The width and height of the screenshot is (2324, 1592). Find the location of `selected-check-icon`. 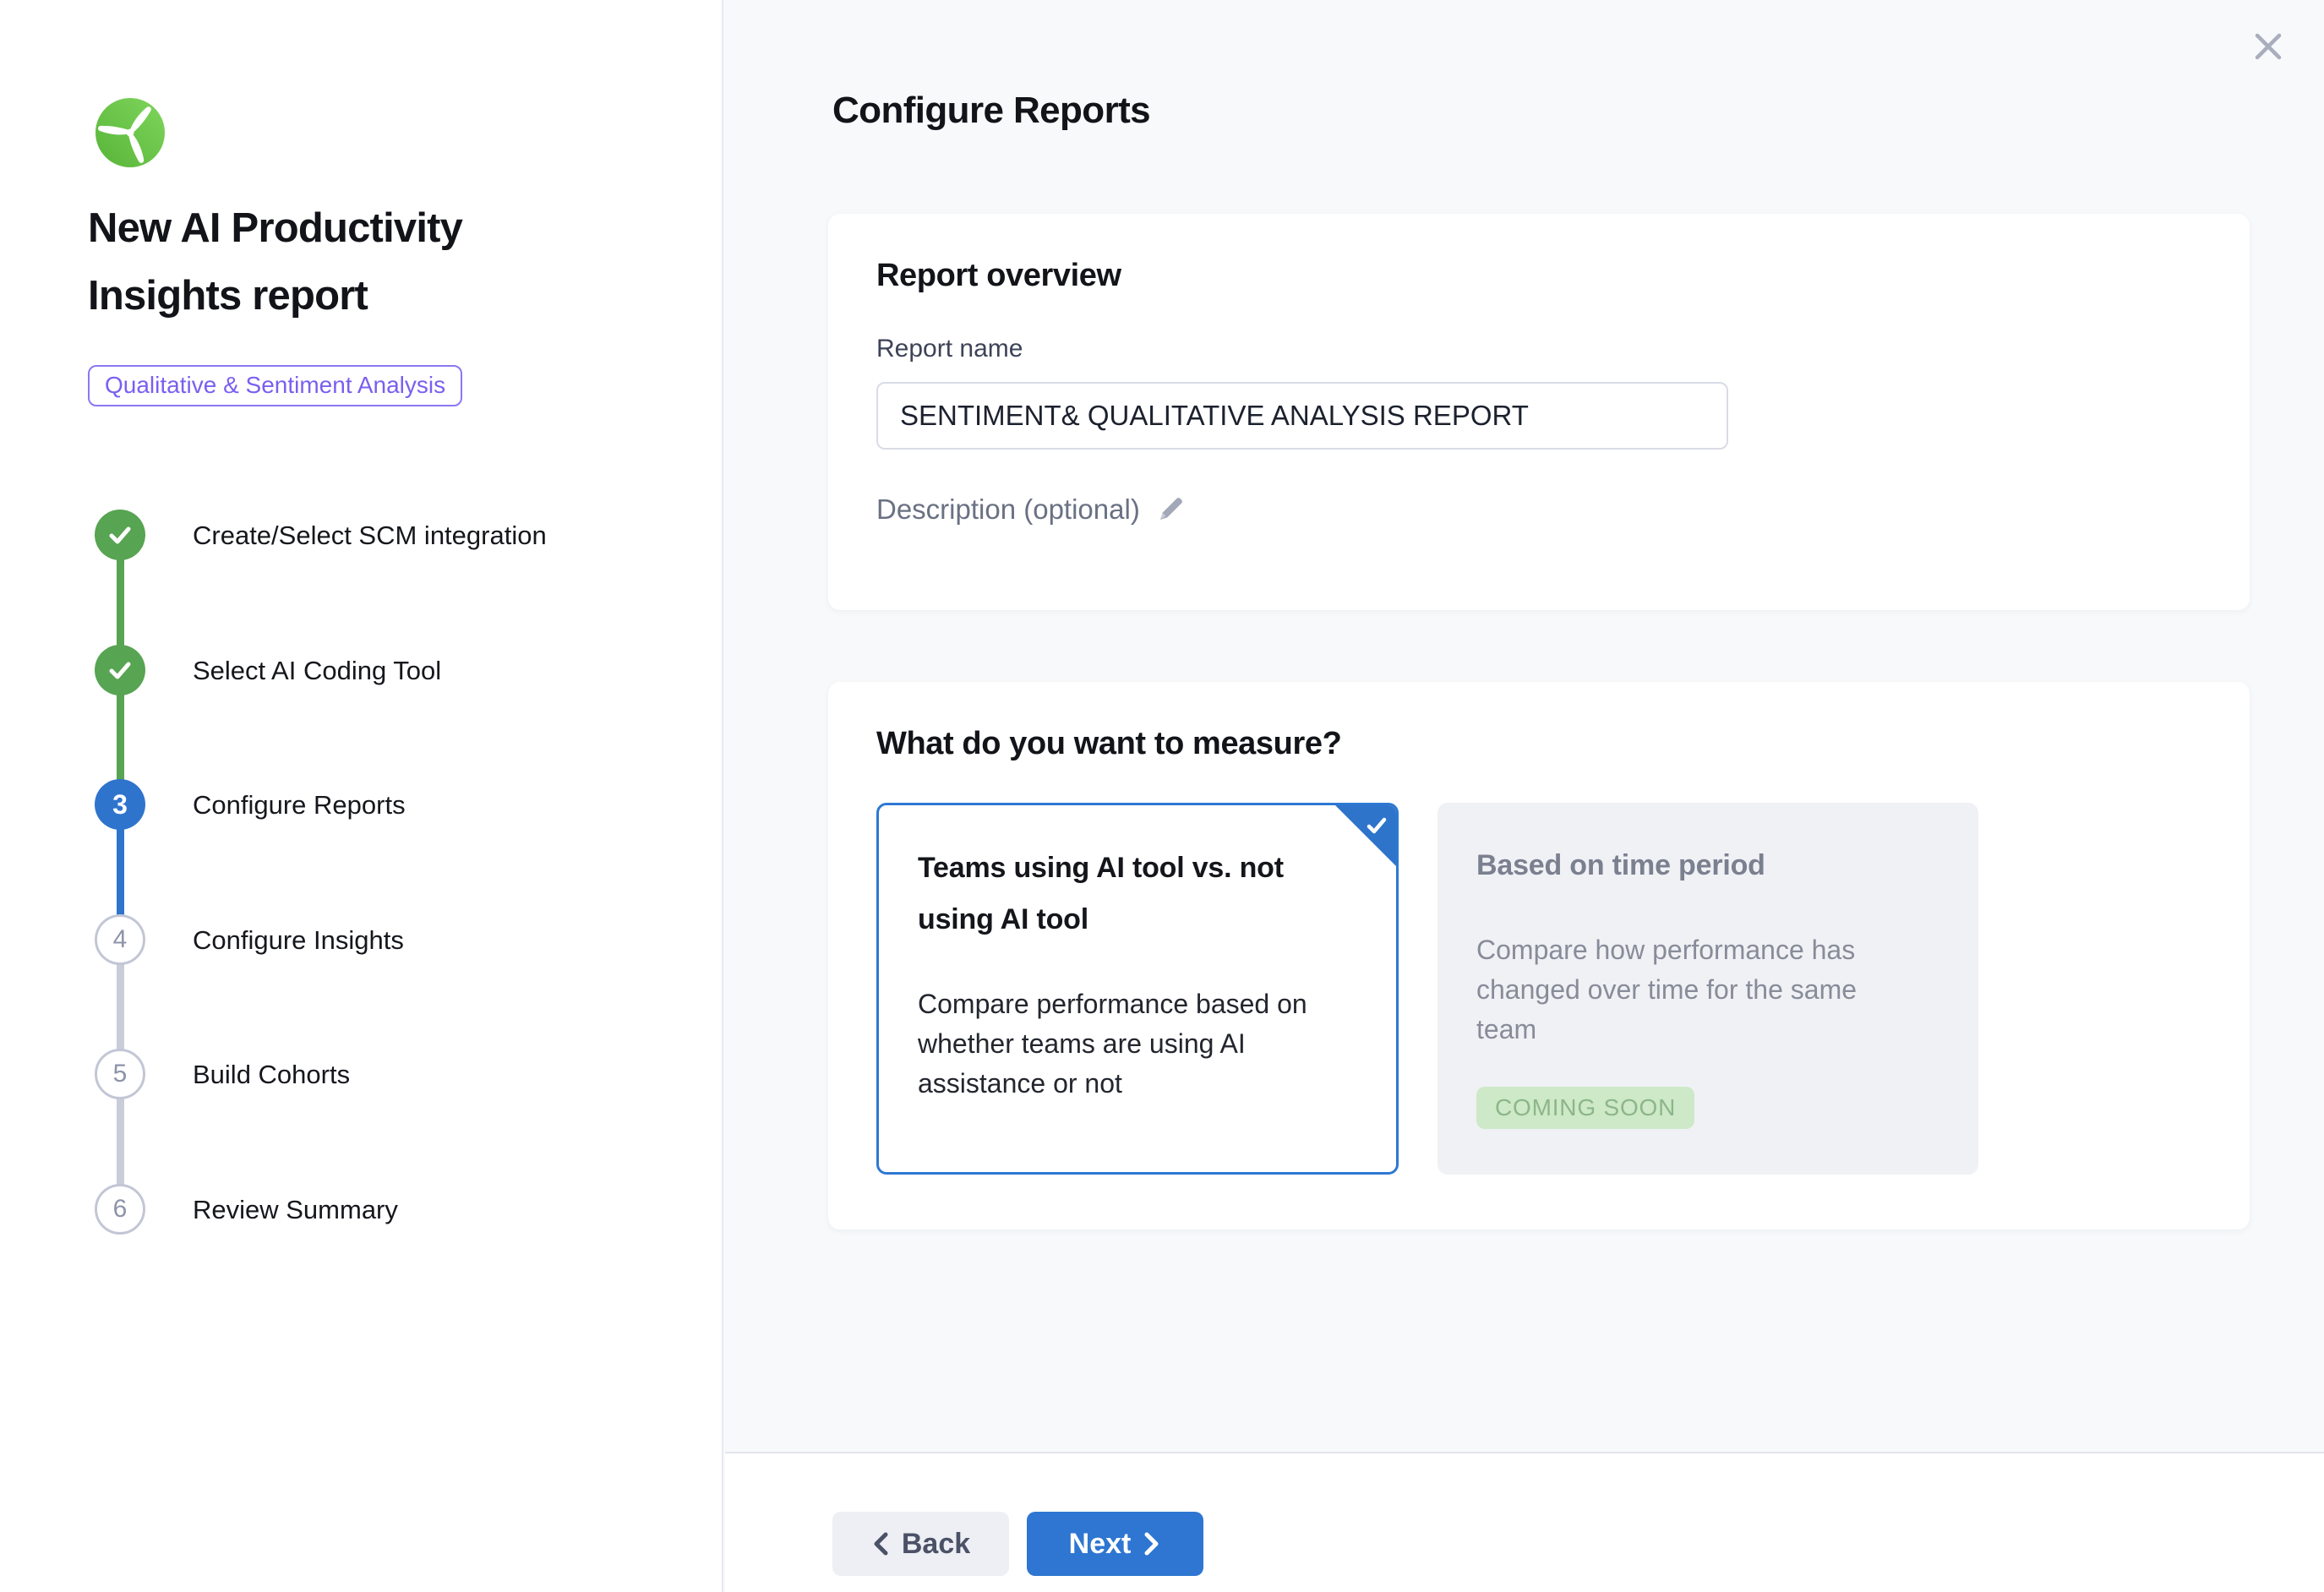

selected-check-icon is located at coordinates (1377, 826).